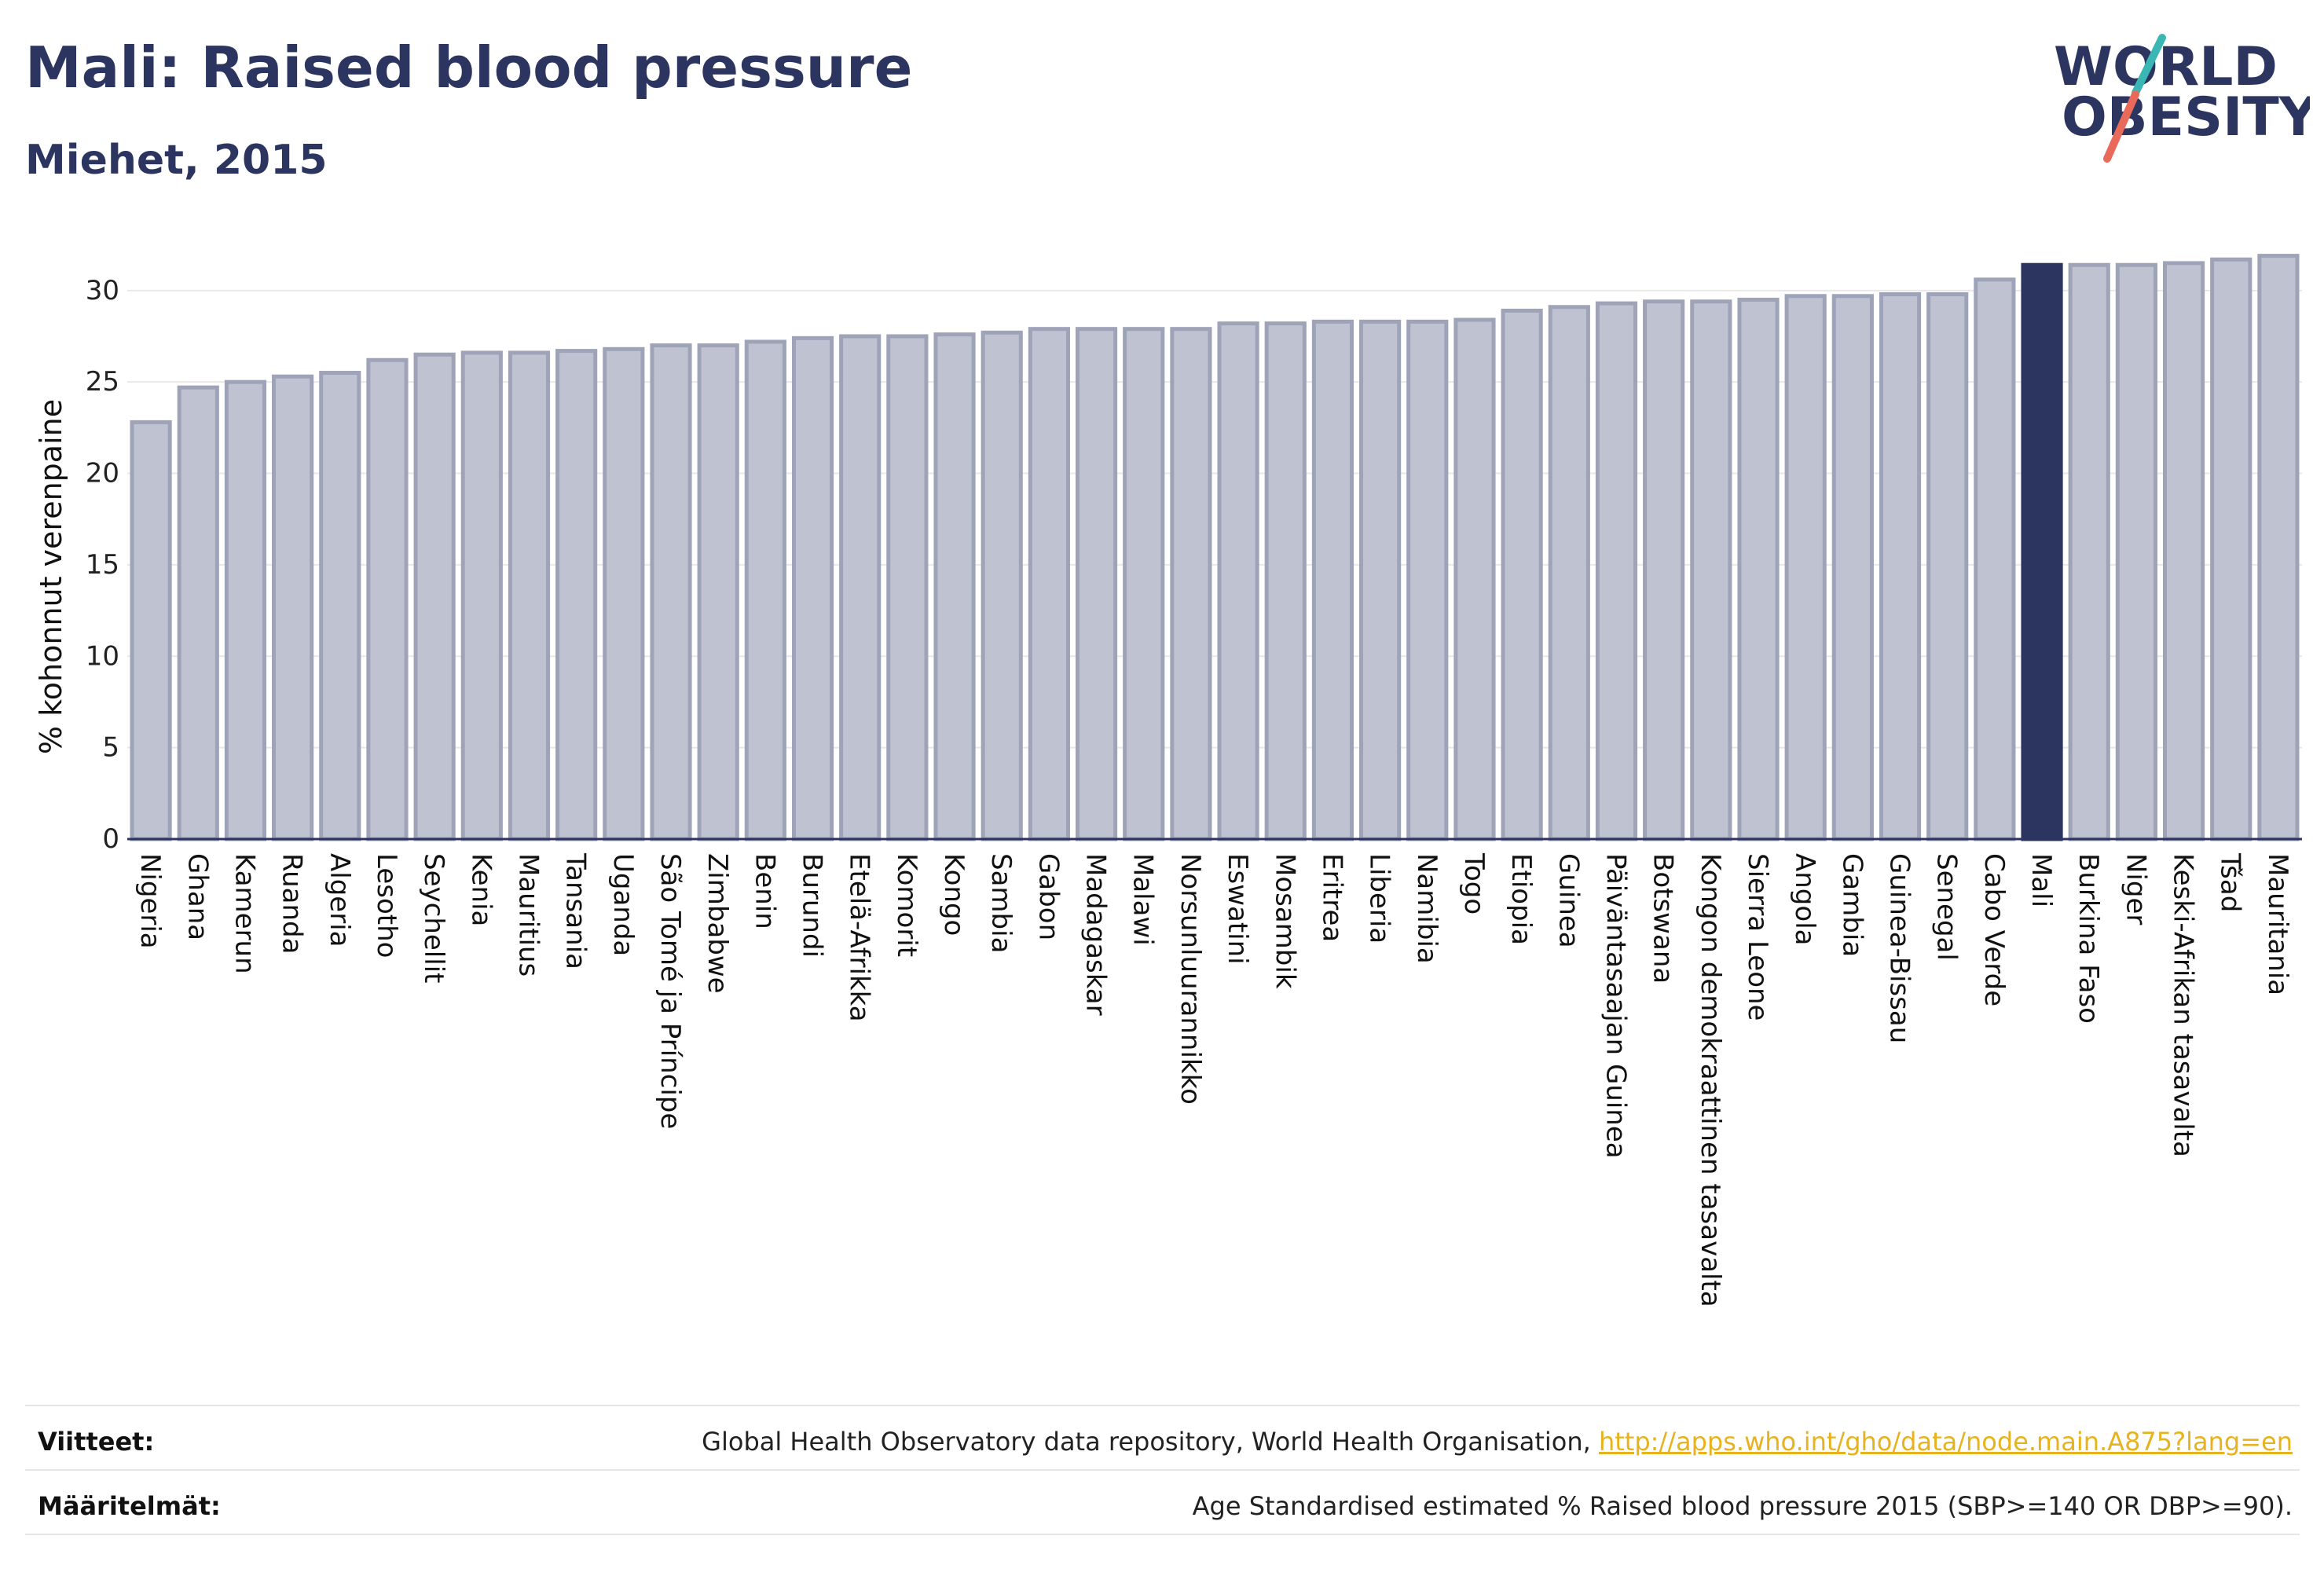 The width and height of the screenshot is (2324, 1576). I want to click on y-tick-label: 0, so click(110, 839).